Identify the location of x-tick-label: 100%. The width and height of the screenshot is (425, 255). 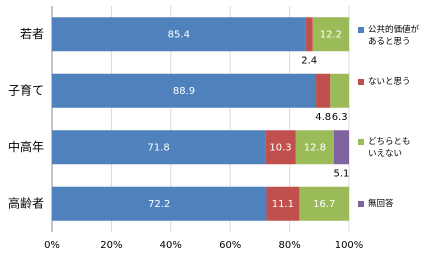
(349, 245).